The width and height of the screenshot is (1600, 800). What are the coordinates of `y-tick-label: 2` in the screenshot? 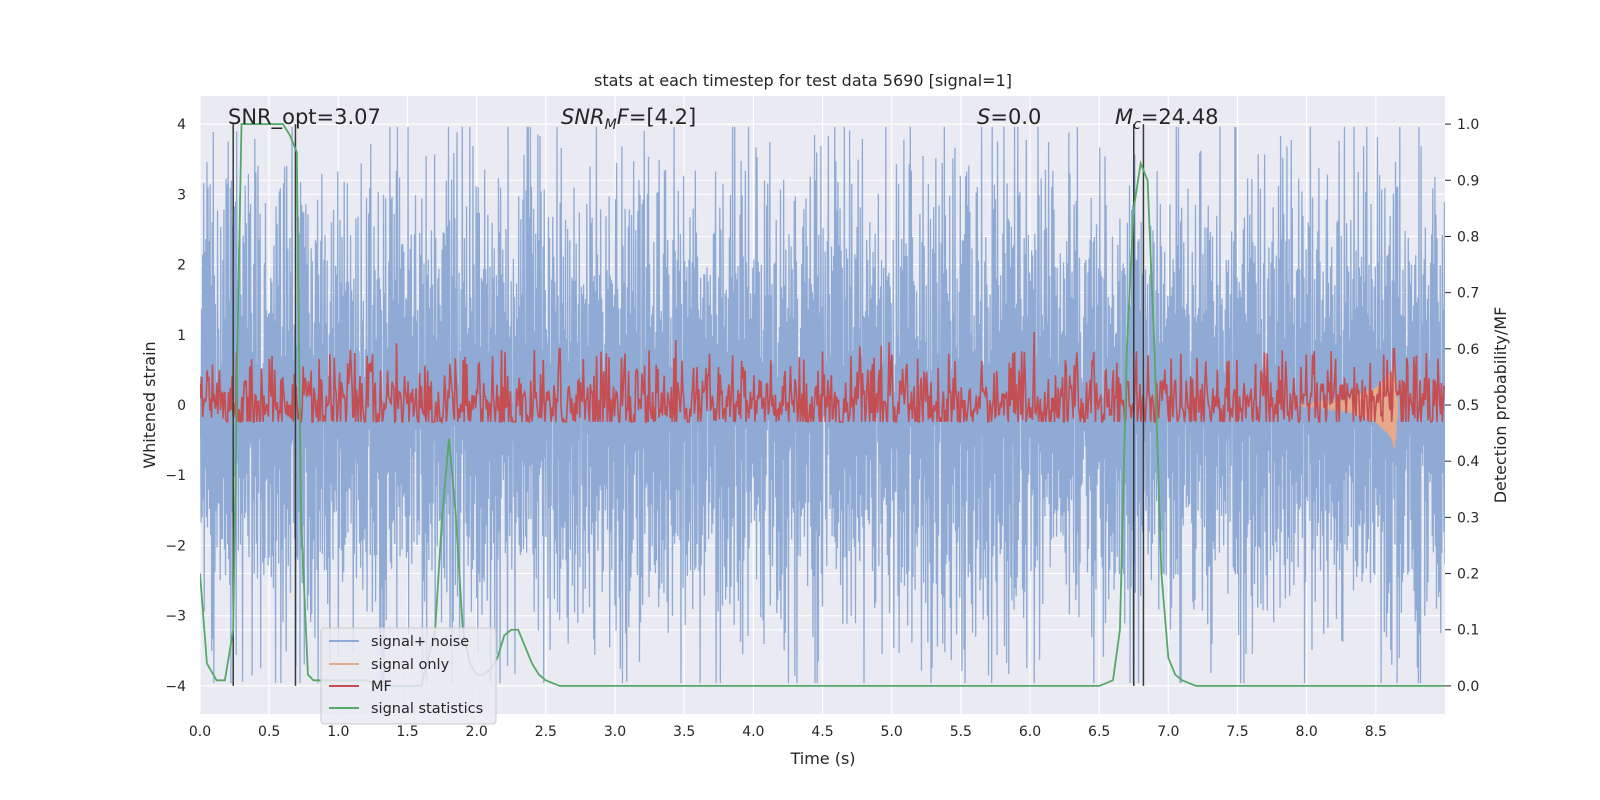 It's located at (181, 266).